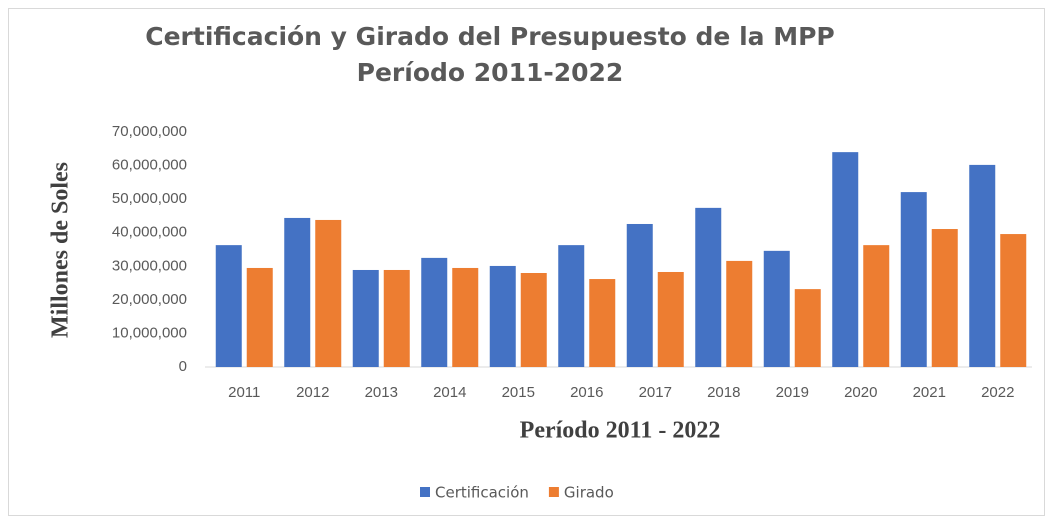 Image resolution: width=1053 pixels, height=524 pixels. What do you see at coordinates (620, 431) in the screenshot?
I see `x-axis-title: Período 2011 - 2022` at bounding box center [620, 431].